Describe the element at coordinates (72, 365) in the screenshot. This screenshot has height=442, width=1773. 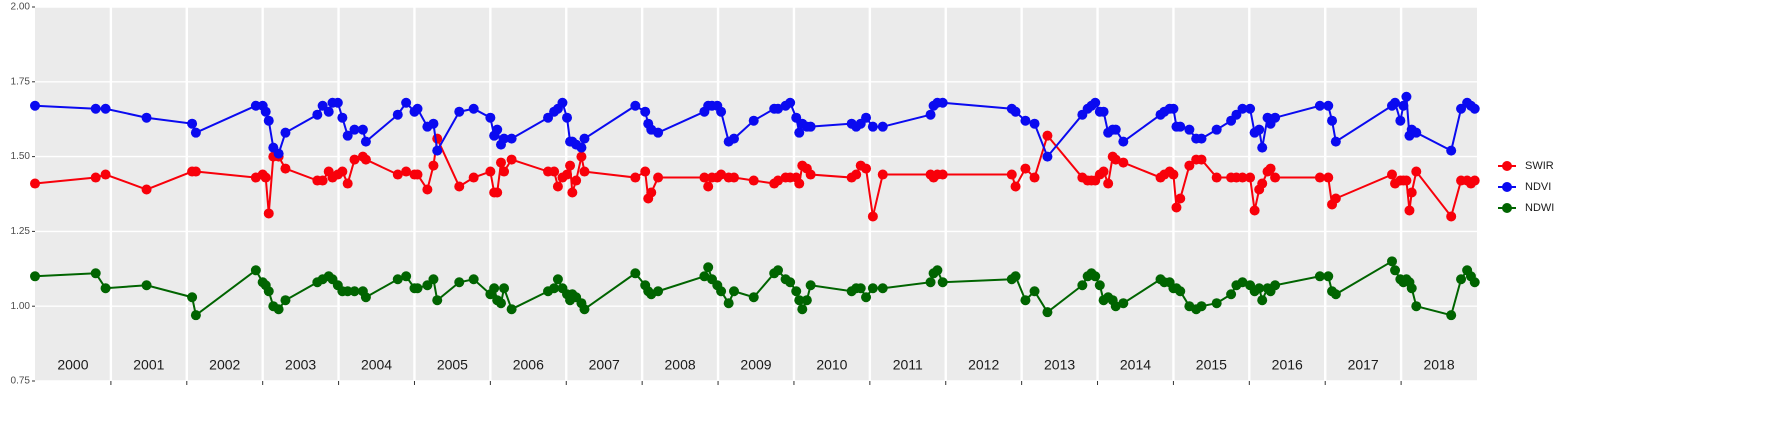
I see `year-label: 2000` at that location.